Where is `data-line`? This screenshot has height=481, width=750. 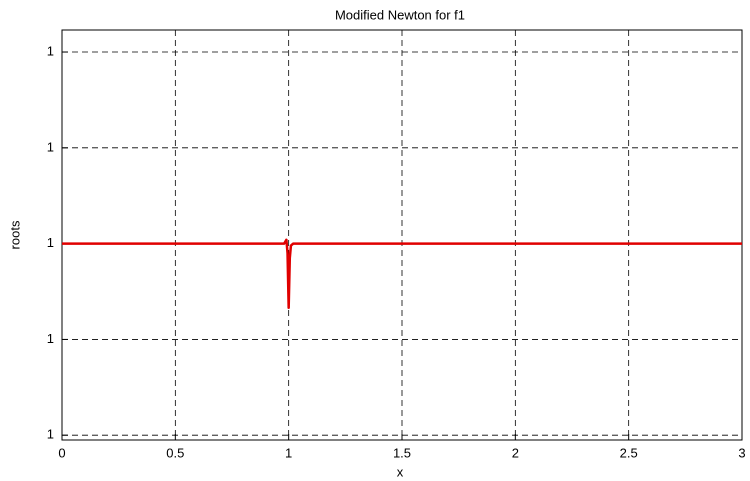
data-line is located at coordinates (402, 274).